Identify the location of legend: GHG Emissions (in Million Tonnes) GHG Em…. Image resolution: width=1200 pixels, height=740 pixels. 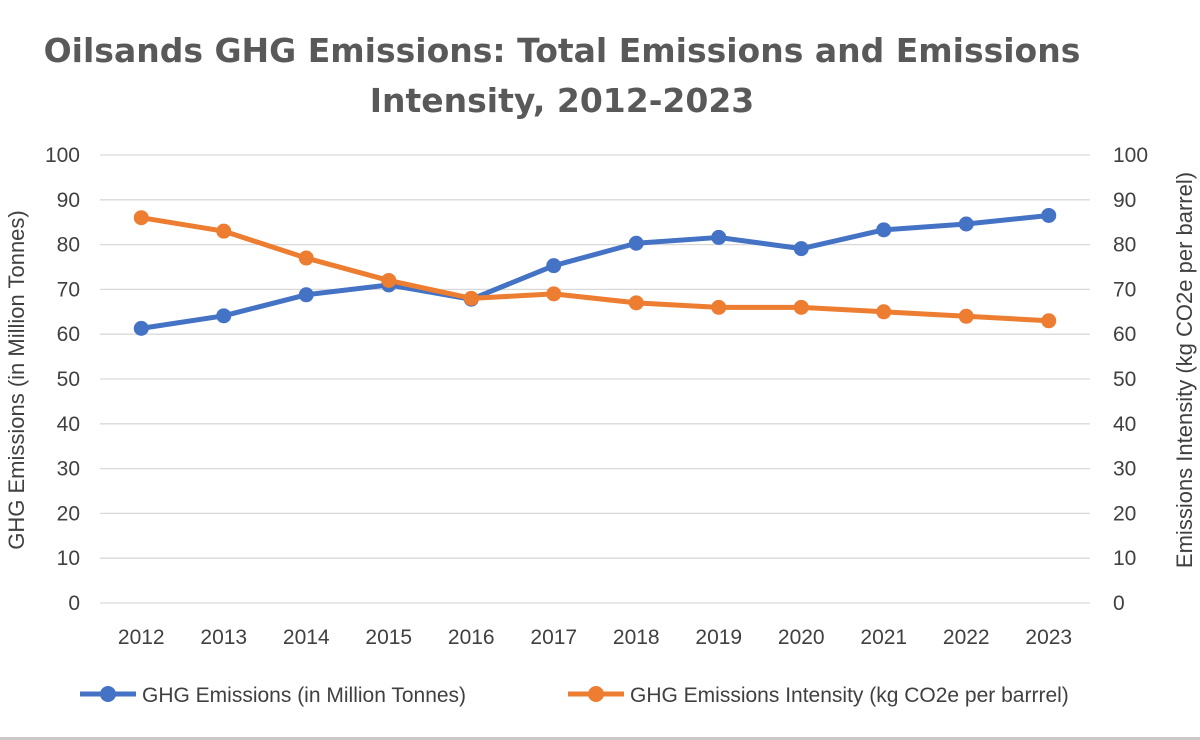
(574, 695).